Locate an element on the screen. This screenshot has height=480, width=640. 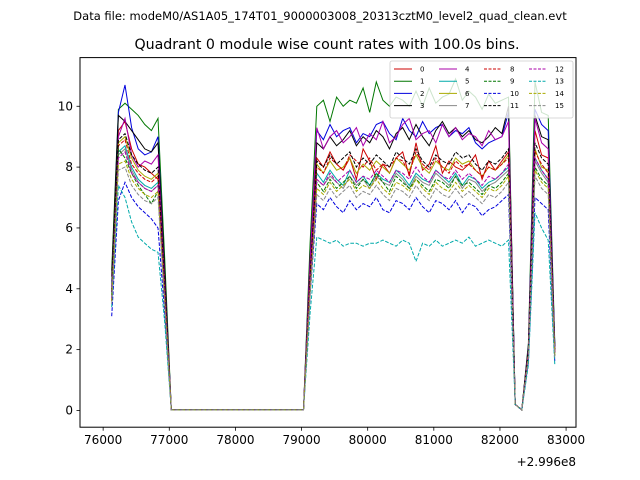
x-tick-label: 82000 is located at coordinates (500, 440).